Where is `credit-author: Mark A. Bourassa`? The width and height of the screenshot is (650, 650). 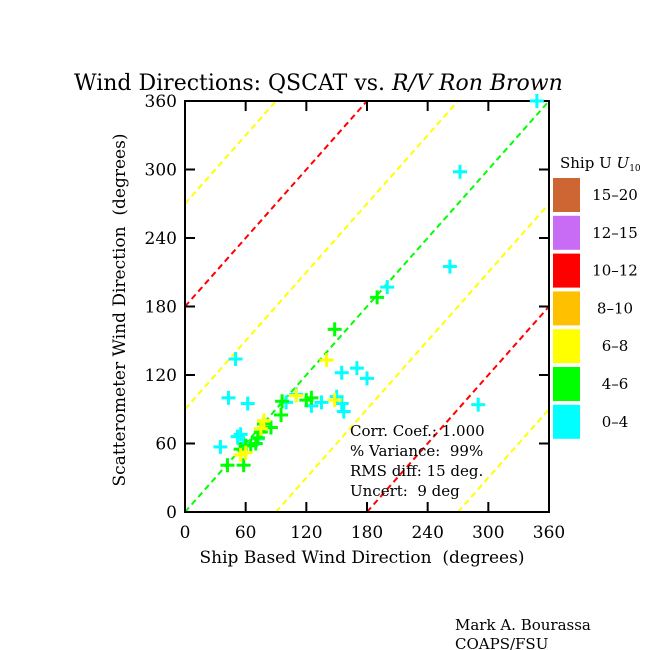 credit-author: Mark A. Bourassa is located at coordinates (523, 625).